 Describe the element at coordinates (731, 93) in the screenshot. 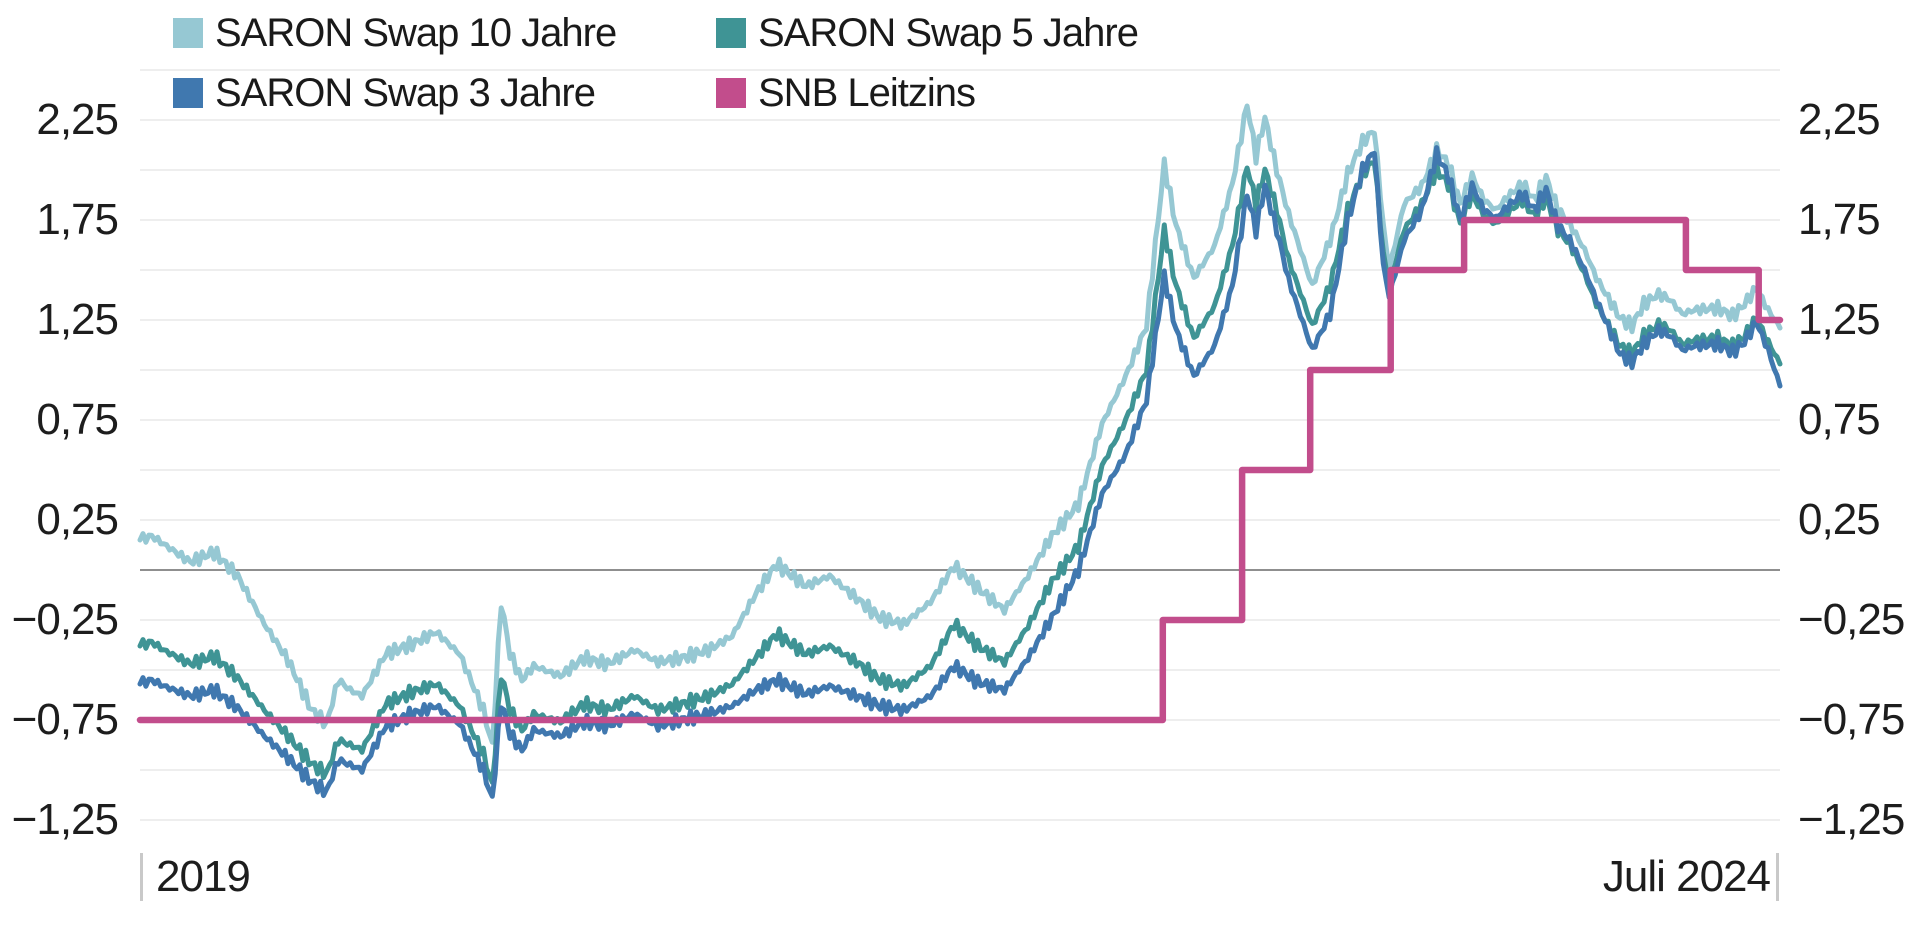

I see `legend-swatch-snb-leitzins-icon` at that location.